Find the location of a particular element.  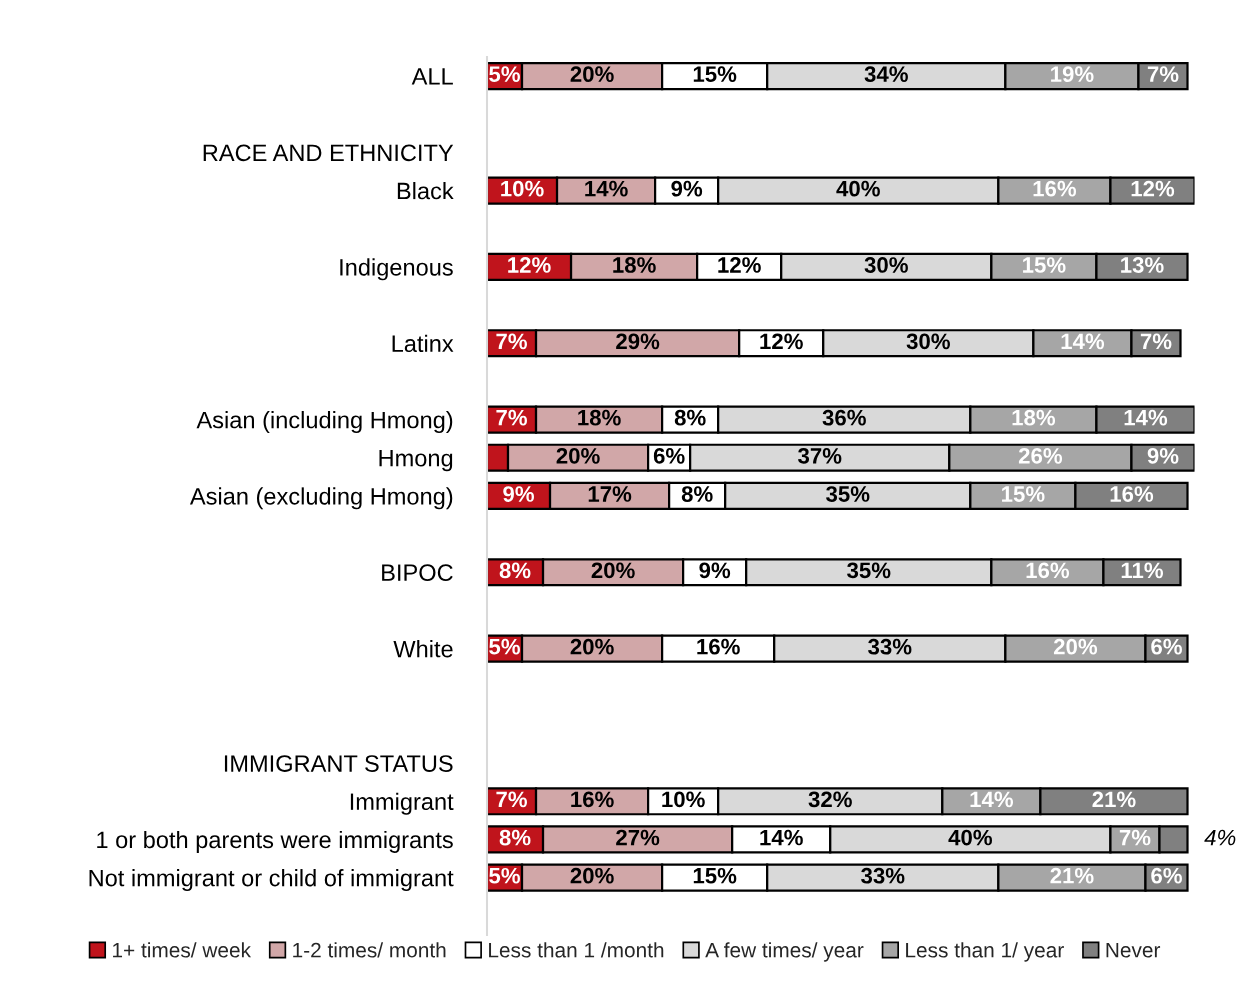

legend-label: A few times/ year is located at coordinates (784, 952).